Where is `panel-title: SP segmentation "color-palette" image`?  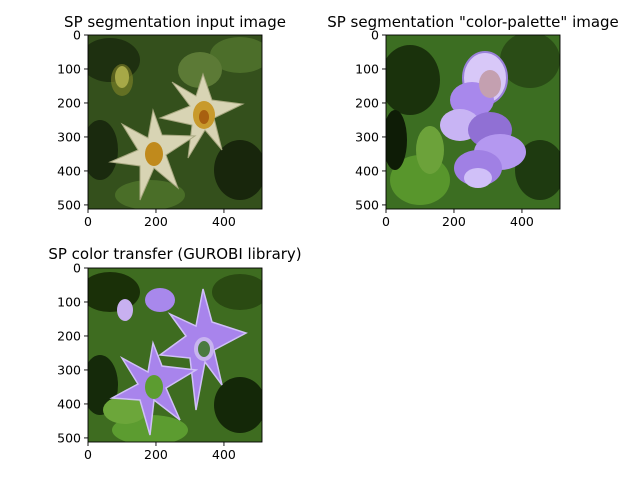
panel-title: SP segmentation "color-palette" image is located at coordinates (473, 22).